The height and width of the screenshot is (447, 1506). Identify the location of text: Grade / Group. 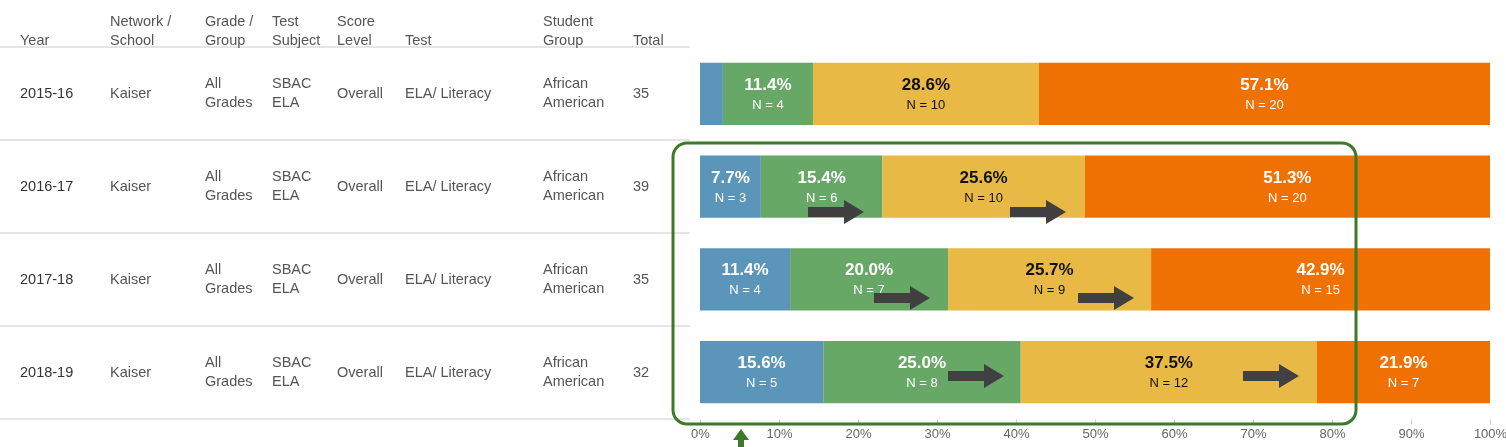
(230, 30).